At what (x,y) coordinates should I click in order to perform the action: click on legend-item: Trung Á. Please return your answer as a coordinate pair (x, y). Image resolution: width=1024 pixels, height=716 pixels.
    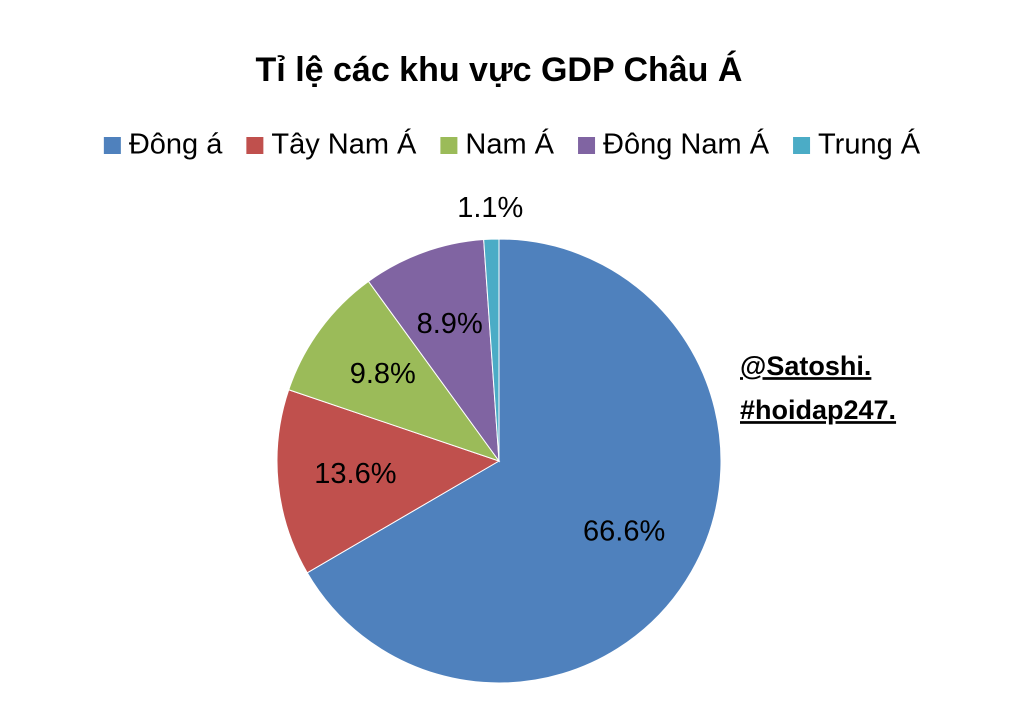
    Looking at the image, I should click on (857, 144).